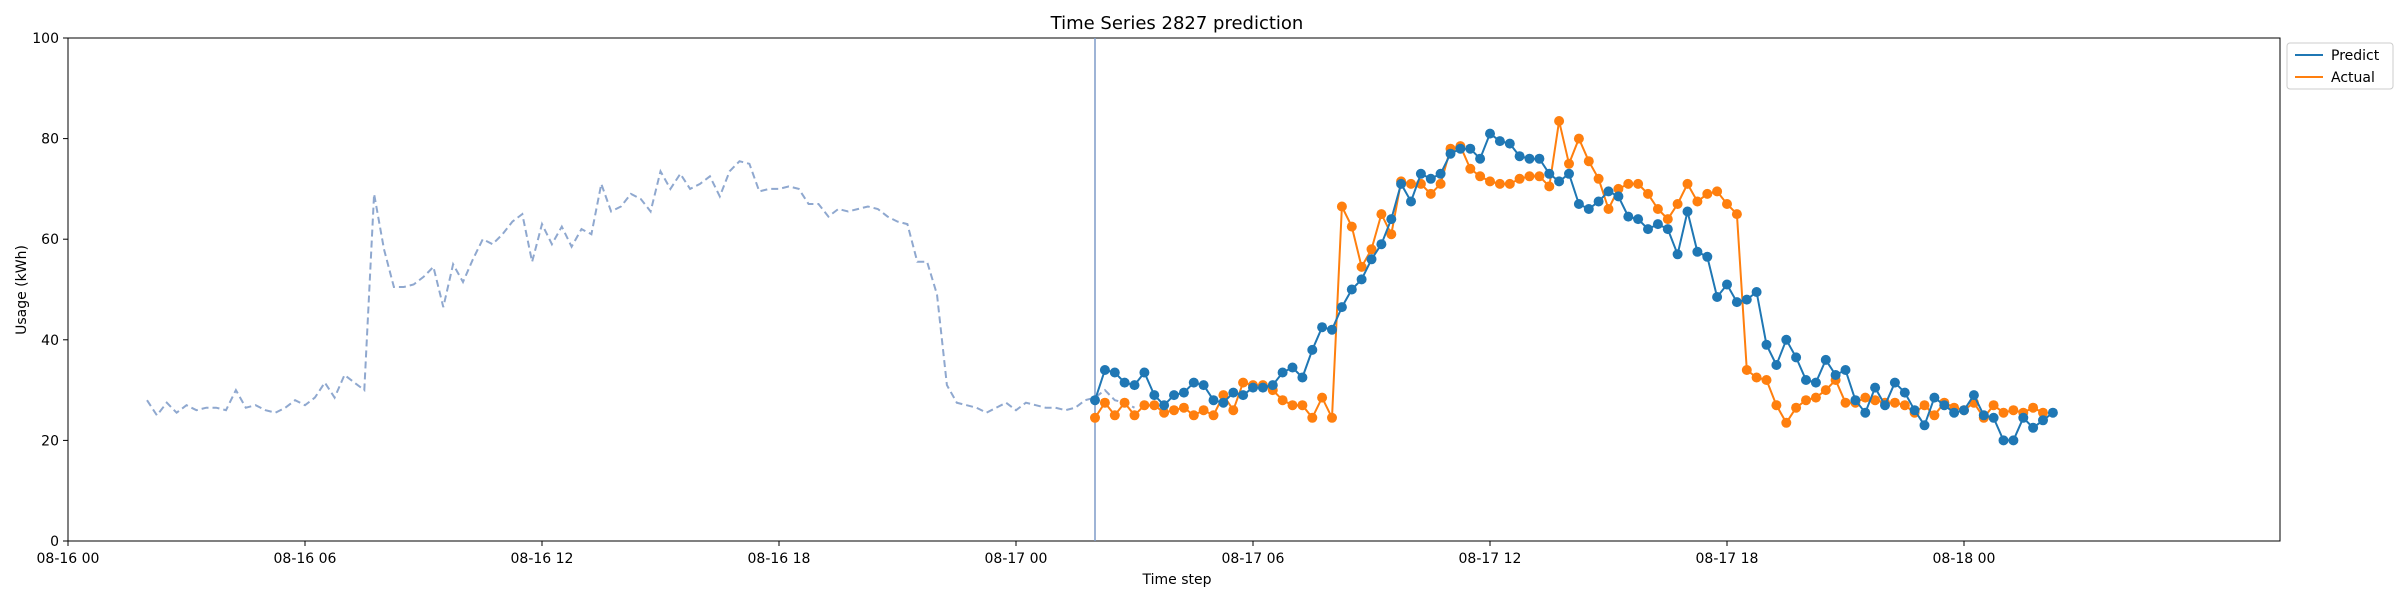 This screenshot has height=600, width=2400. What do you see at coordinates (68, 559) in the screenshot?
I see `x-tick-label: 08-16 00` at bounding box center [68, 559].